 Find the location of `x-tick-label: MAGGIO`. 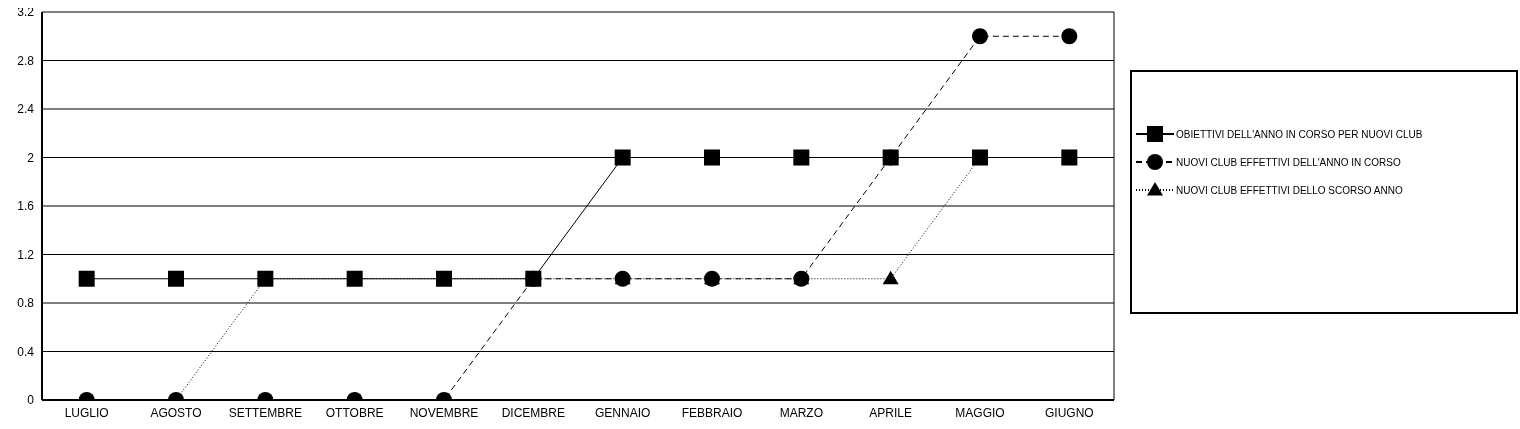

x-tick-label: MAGGIO is located at coordinates (980, 412).